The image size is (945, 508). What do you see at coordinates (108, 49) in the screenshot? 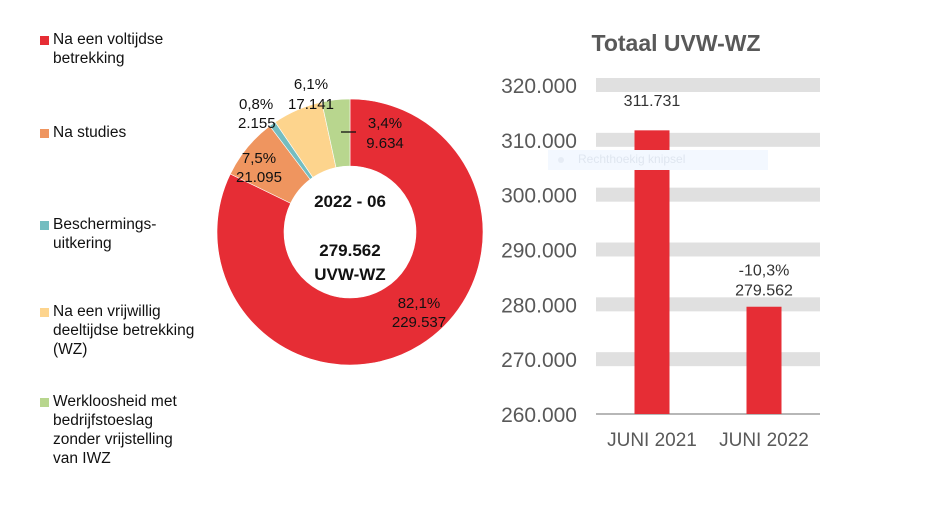
I see `legend-label: Na een voltijdse betrekking` at bounding box center [108, 49].